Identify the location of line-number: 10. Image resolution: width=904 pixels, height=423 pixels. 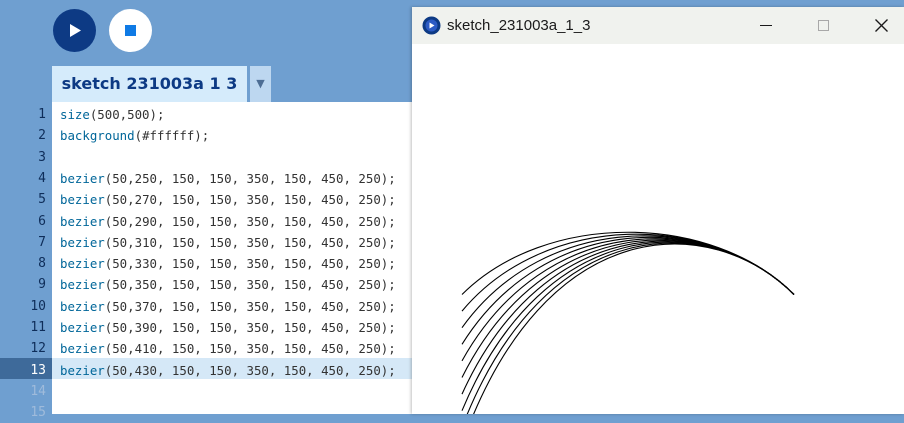
(38, 306).